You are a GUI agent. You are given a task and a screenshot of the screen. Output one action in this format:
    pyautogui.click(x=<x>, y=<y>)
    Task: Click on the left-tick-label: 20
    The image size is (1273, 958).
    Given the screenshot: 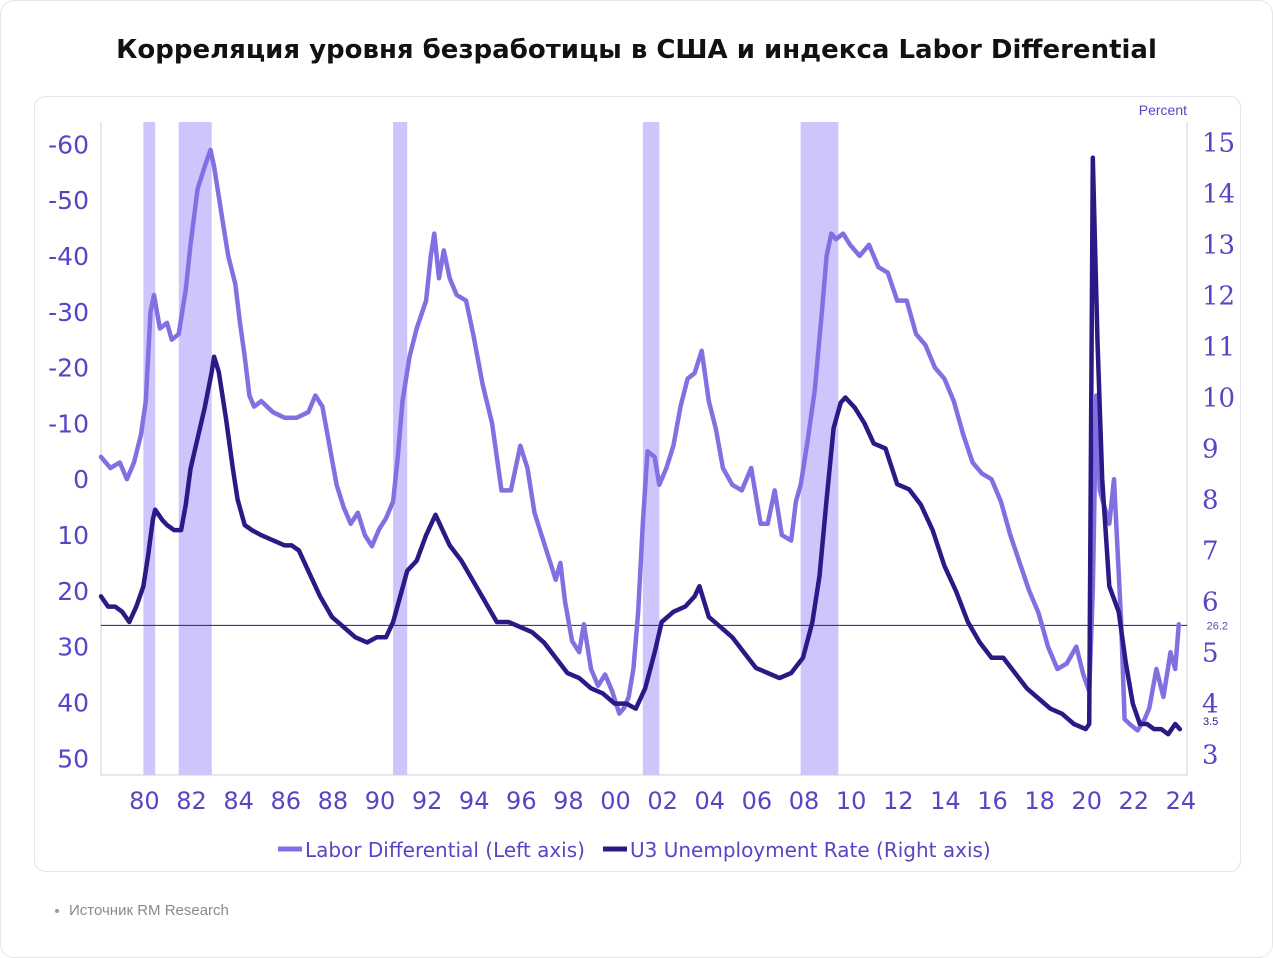 What is the action you would take?
    pyautogui.click(x=73, y=591)
    